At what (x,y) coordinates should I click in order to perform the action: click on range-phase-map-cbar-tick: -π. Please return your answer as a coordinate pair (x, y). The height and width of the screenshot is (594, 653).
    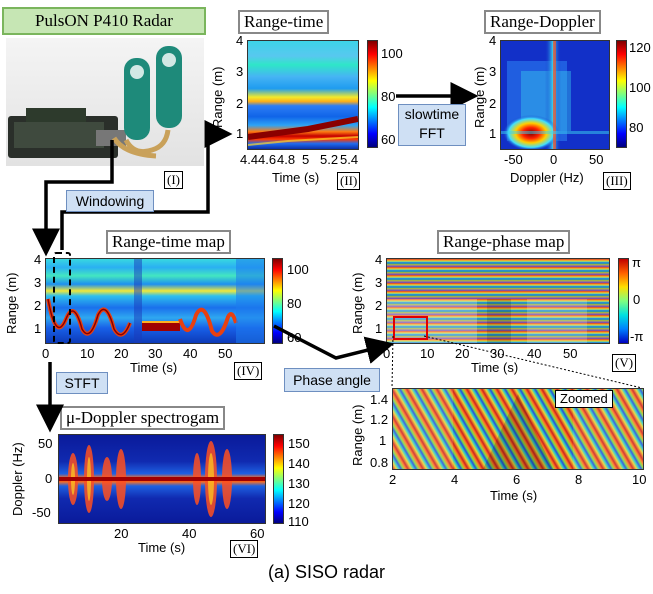
    Looking at the image, I should click on (637, 336).